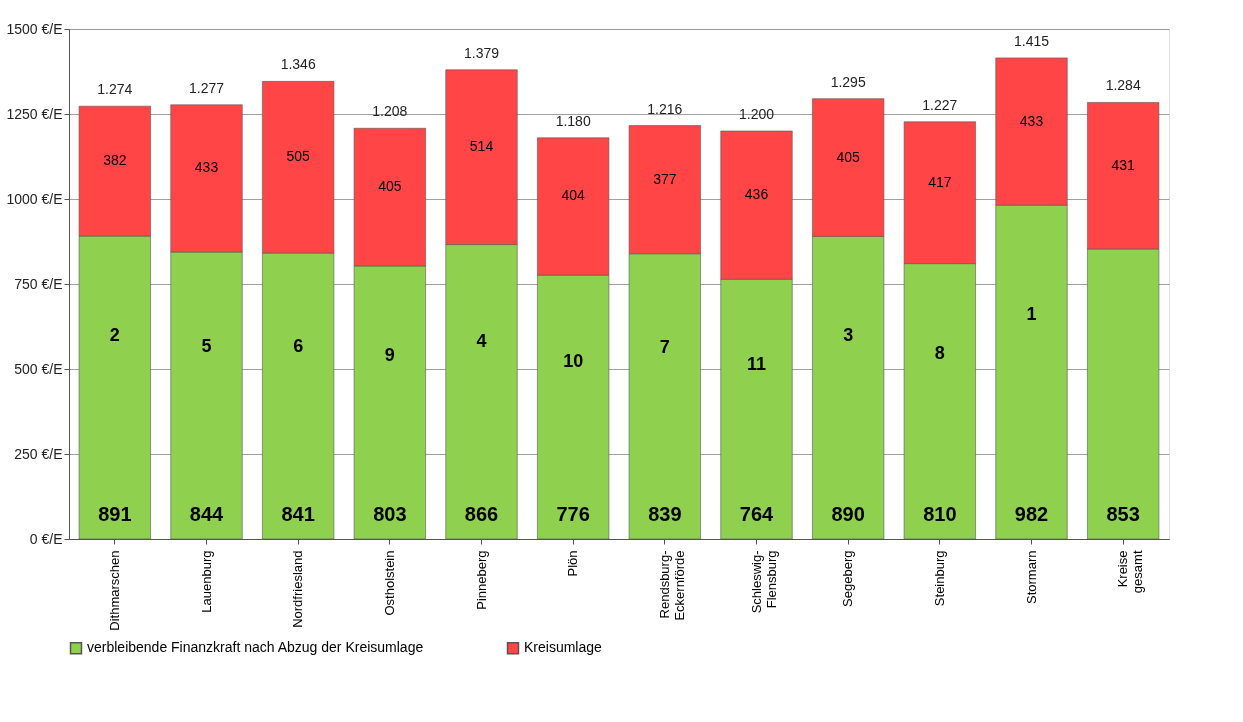 The width and height of the screenshot is (1243, 722). Describe the element at coordinates (665, 178) in the screenshot. I see `data-label: 377` at that location.